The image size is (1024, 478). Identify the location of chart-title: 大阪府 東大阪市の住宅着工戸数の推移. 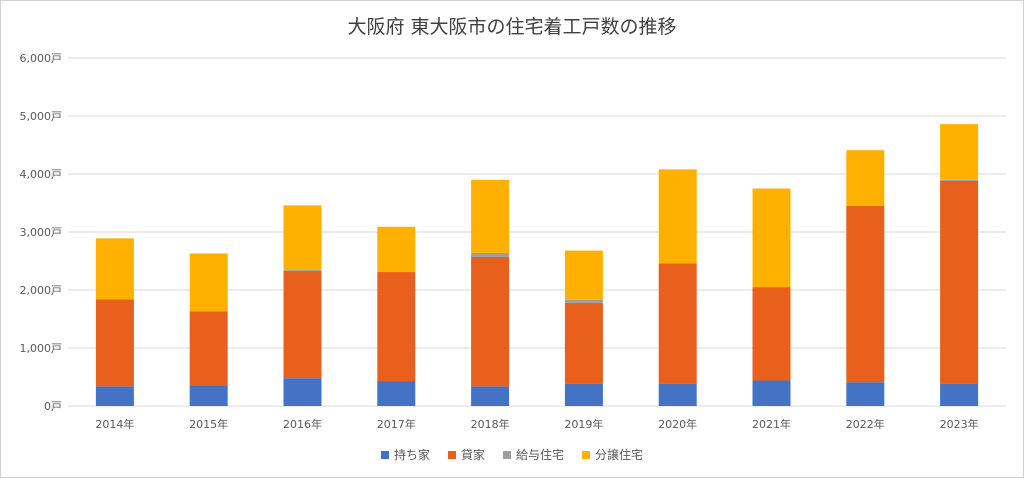
(512, 27).